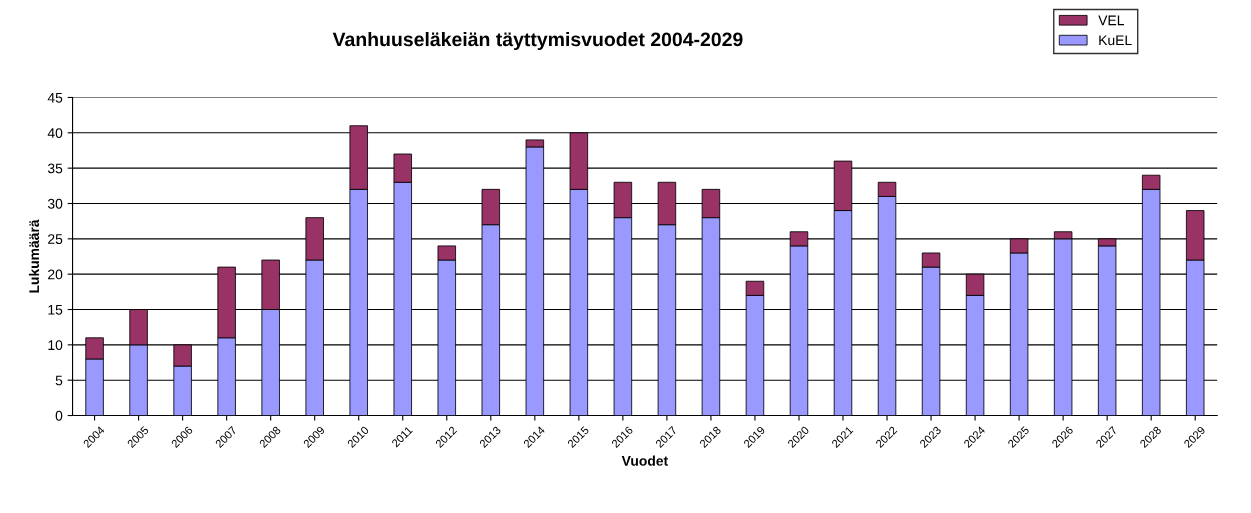 This screenshot has width=1251, height=513. What do you see at coordinates (1111, 20) in the screenshot?
I see `legend-label: VEL` at bounding box center [1111, 20].